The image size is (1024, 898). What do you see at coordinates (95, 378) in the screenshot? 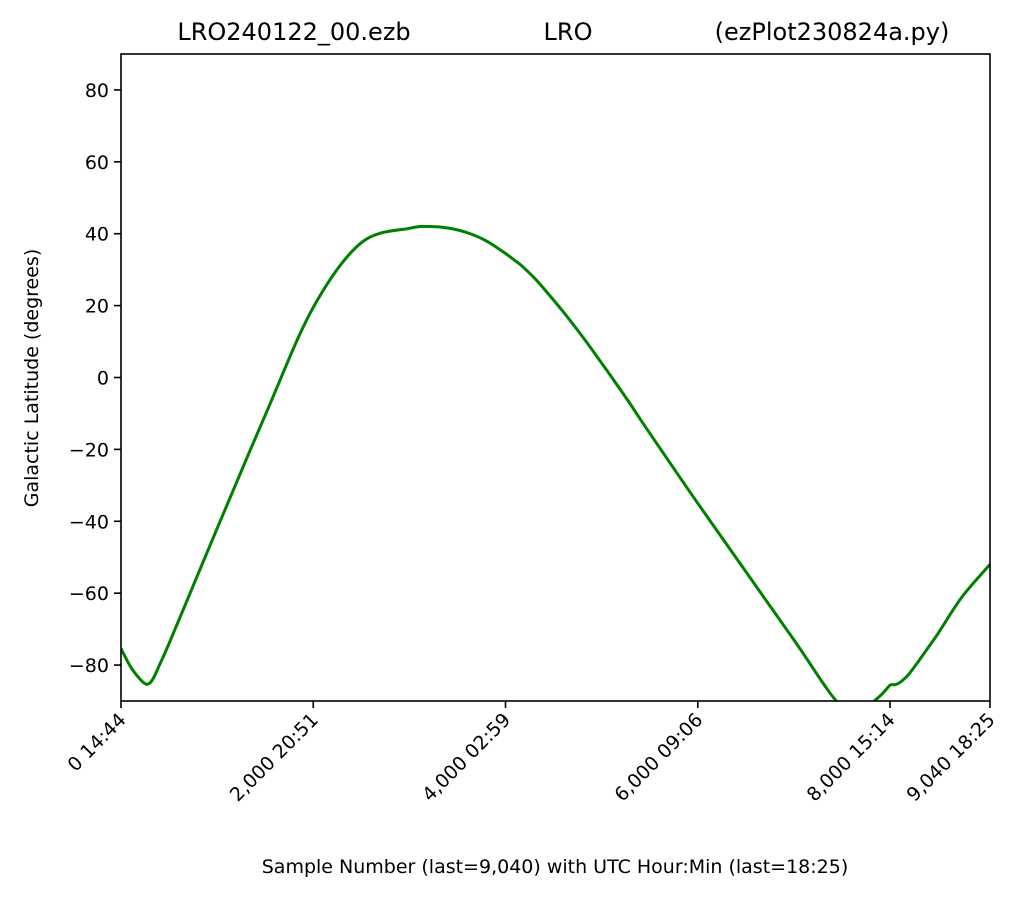
I see `y-axis: 80 60 40 20 0 −20 −40 −60 −80` at bounding box center [95, 378].